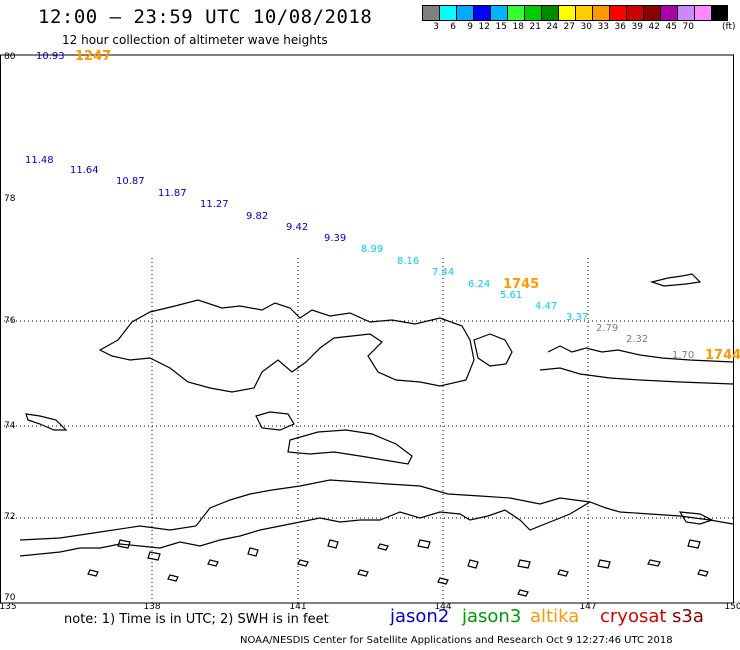 The width and height of the screenshot is (740, 650). What do you see at coordinates (372, 249) in the screenshot?
I see `wave-height-label: 8.99` at bounding box center [372, 249].